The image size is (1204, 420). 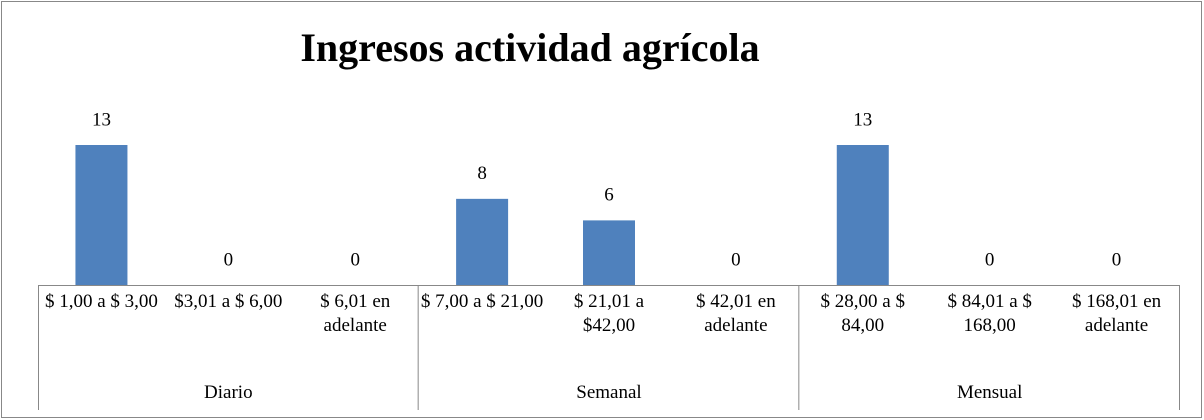 I want to click on x-tick-label: $ 1,00 a $ 3,00, so click(x=101, y=301).